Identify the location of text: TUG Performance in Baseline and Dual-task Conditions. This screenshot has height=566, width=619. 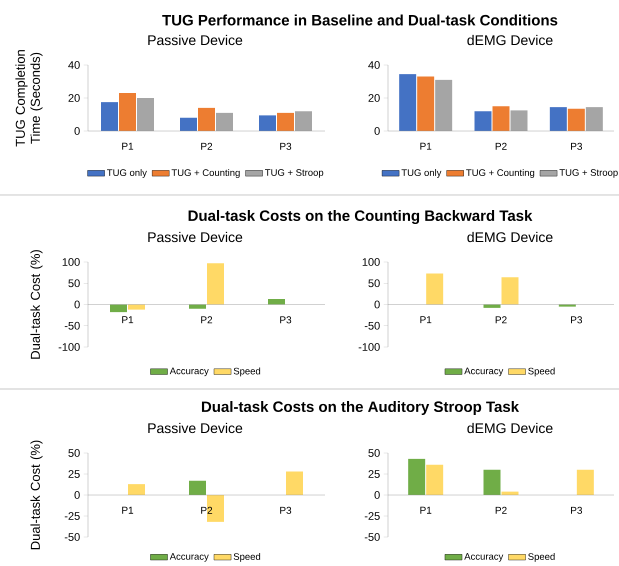
(360, 20).